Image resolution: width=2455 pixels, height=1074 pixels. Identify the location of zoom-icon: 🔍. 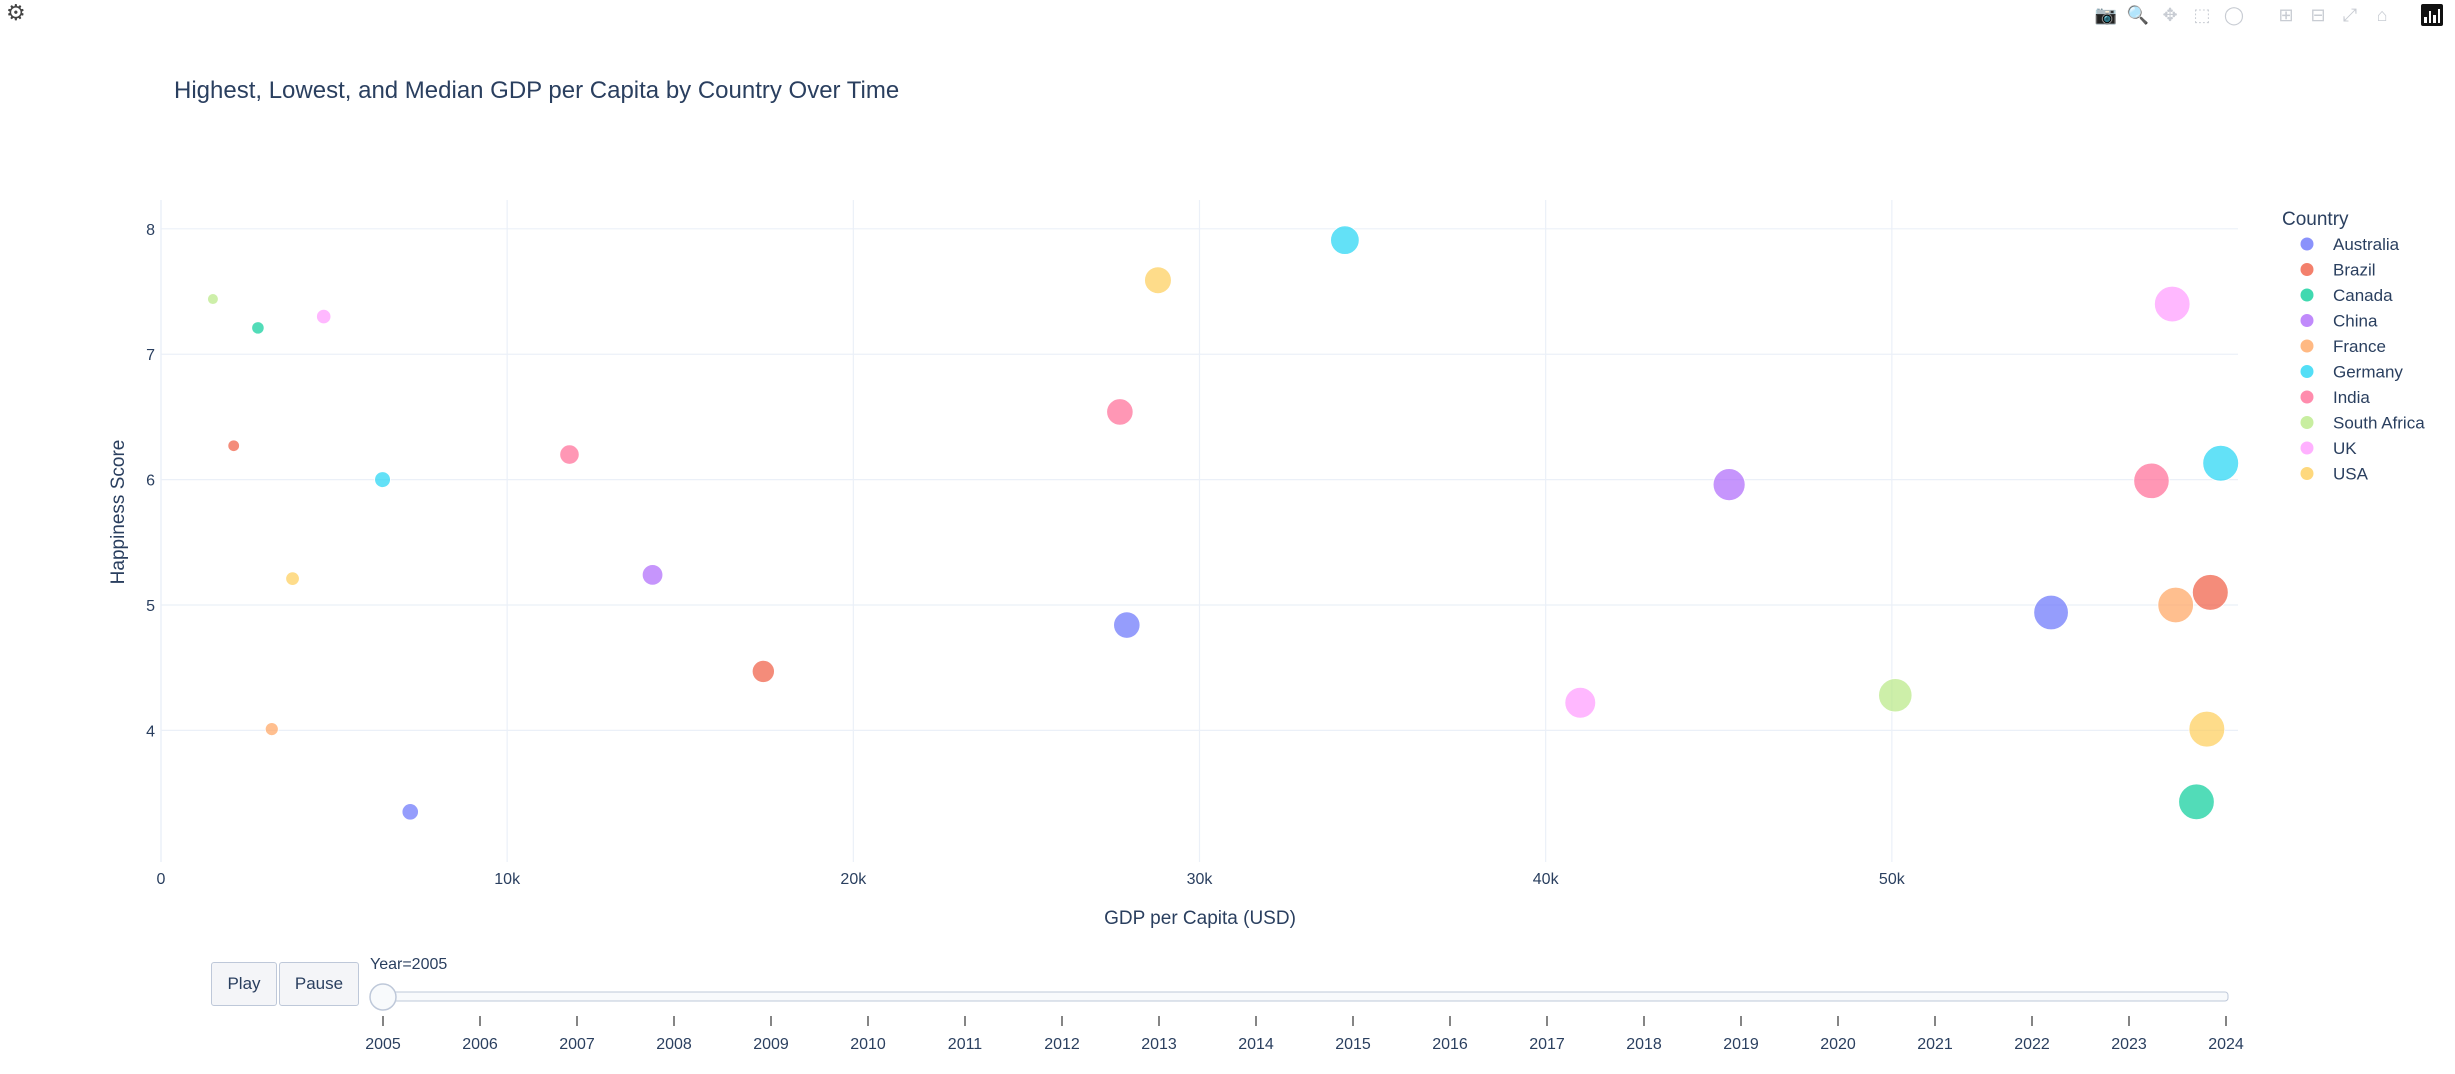
(2138, 14).